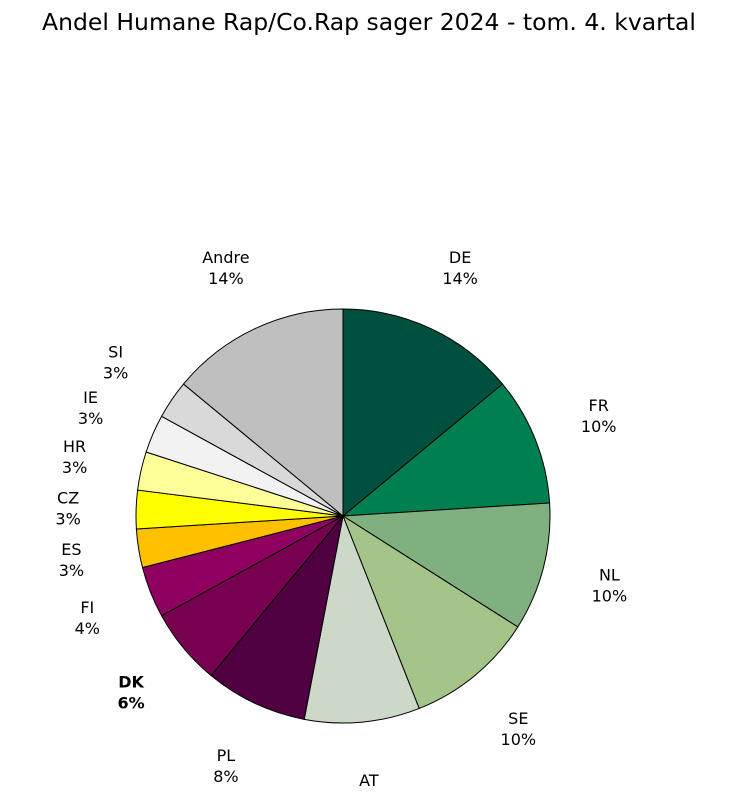 The image size is (738, 792). Describe the element at coordinates (67, 508) in the screenshot. I see `pie-label-cz: CZ 3%` at that location.